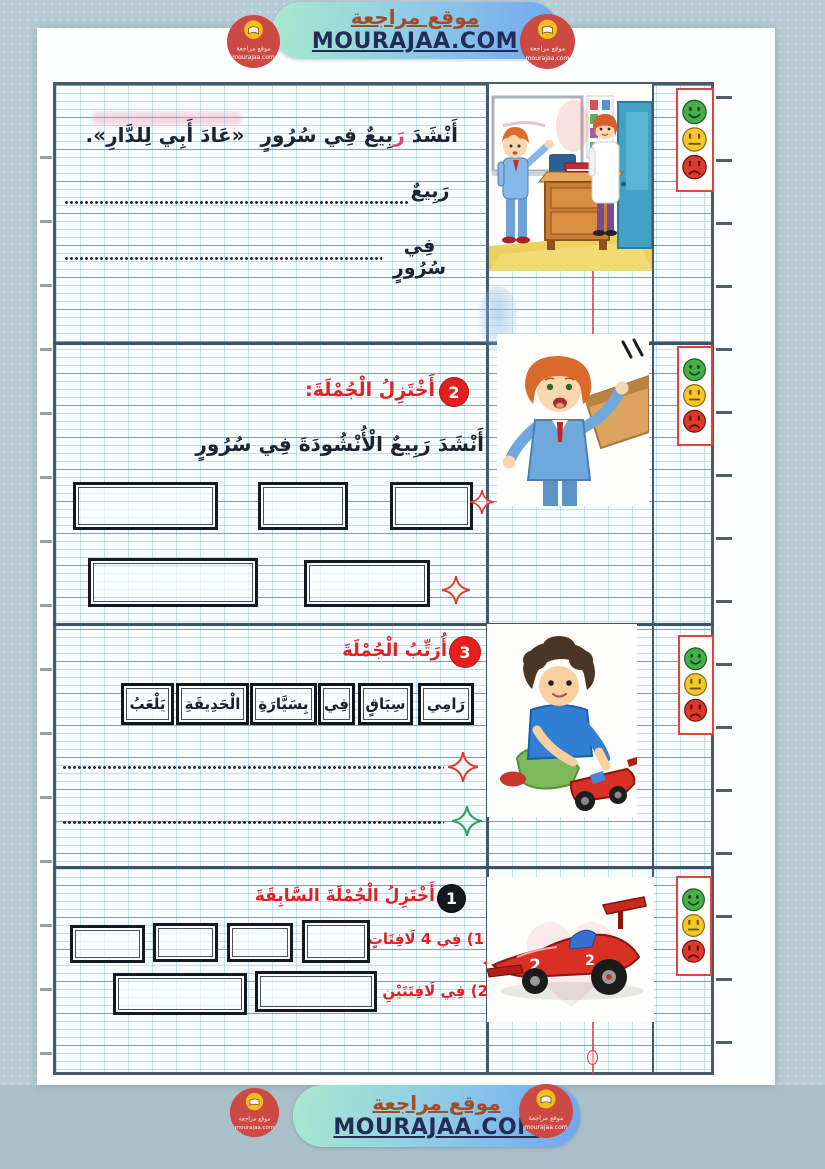 This screenshot has width=825, height=1169. Describe the element at coordinates (399, 135) in the screenshot. I see `highlighted-letter: رَ` at that location.